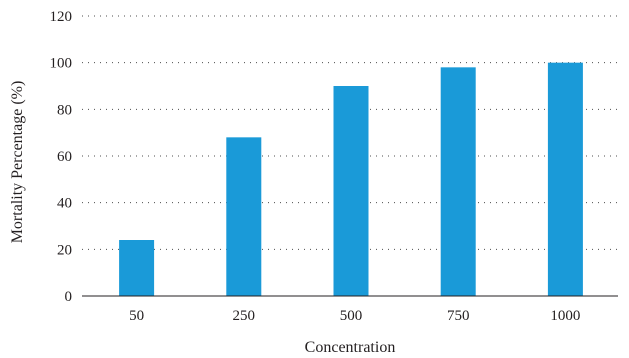 This screenshot has height=358, width=629. What do you see at coordinates (244, 316) in the screenshot?
I see `x-tick-label: 250` at bounding box center [244, 316].